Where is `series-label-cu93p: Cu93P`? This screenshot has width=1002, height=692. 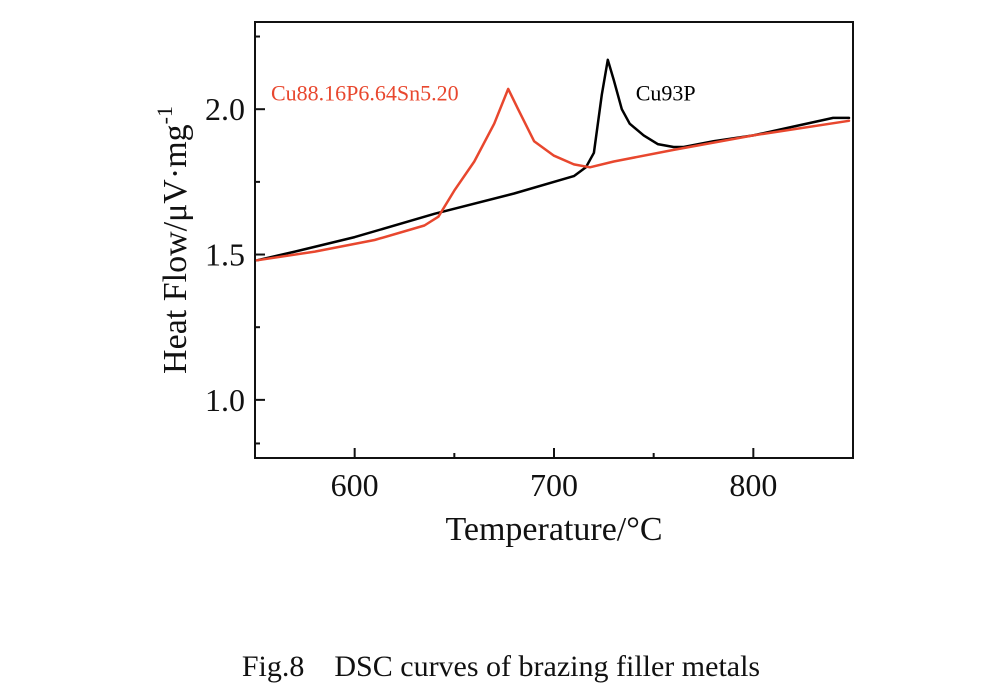
series-label-cu93p: Cu93P is located at coordinates (666, 92).